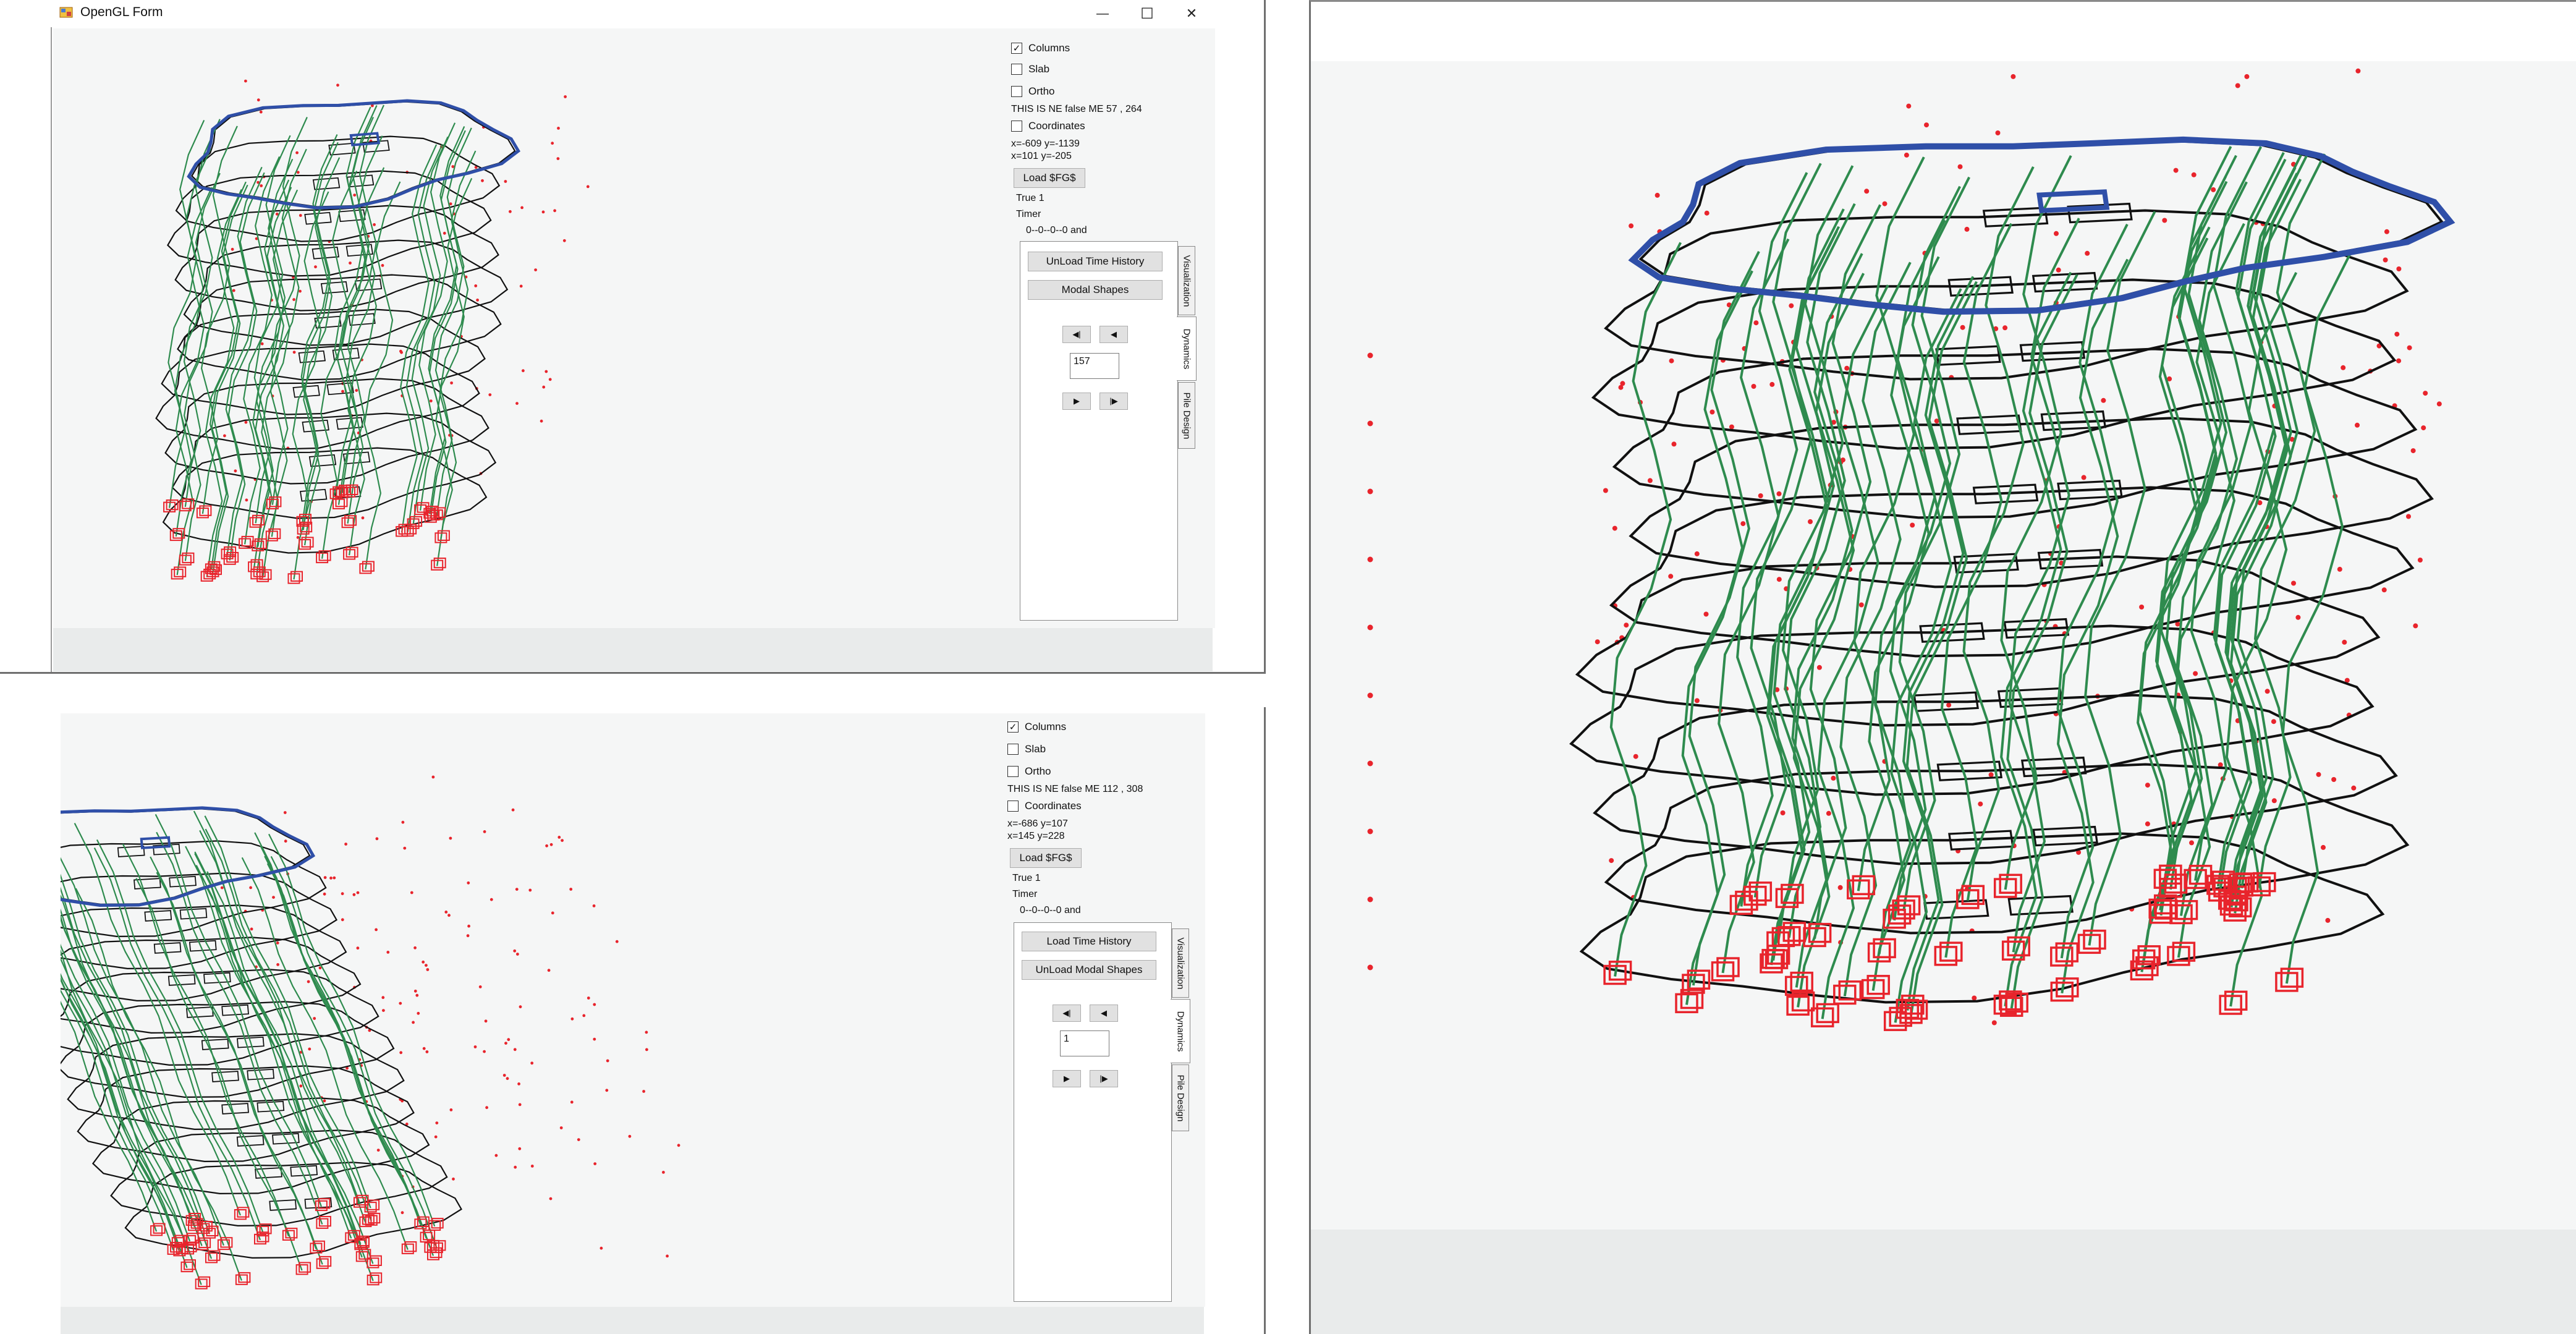 The width and height of the screenshot is (2576, 1334). What do you see at coordinates (1094, 366) in the screenshot?
I see `frame-number-input: 157` at bounding box center [1094, 366].